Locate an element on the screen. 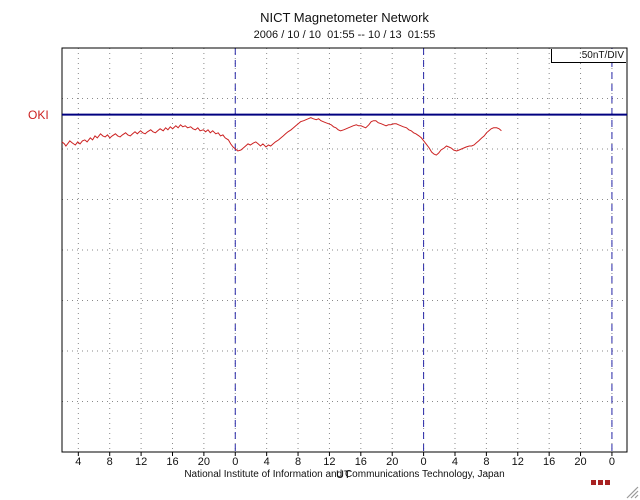  station-label-oki: OKI is located at coordinates (38, 115).